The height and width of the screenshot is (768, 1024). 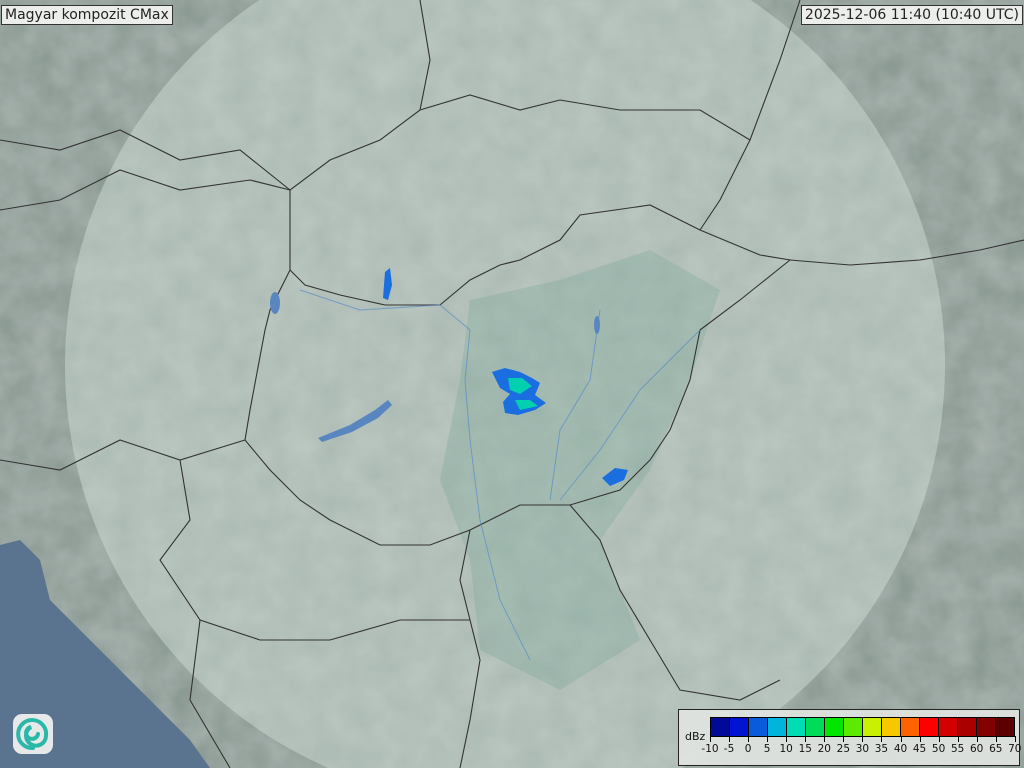 What do you see at coordinates (275, 303) in the screenshot?
I see `lake-neusiedl` at bounding box center [275, 303].